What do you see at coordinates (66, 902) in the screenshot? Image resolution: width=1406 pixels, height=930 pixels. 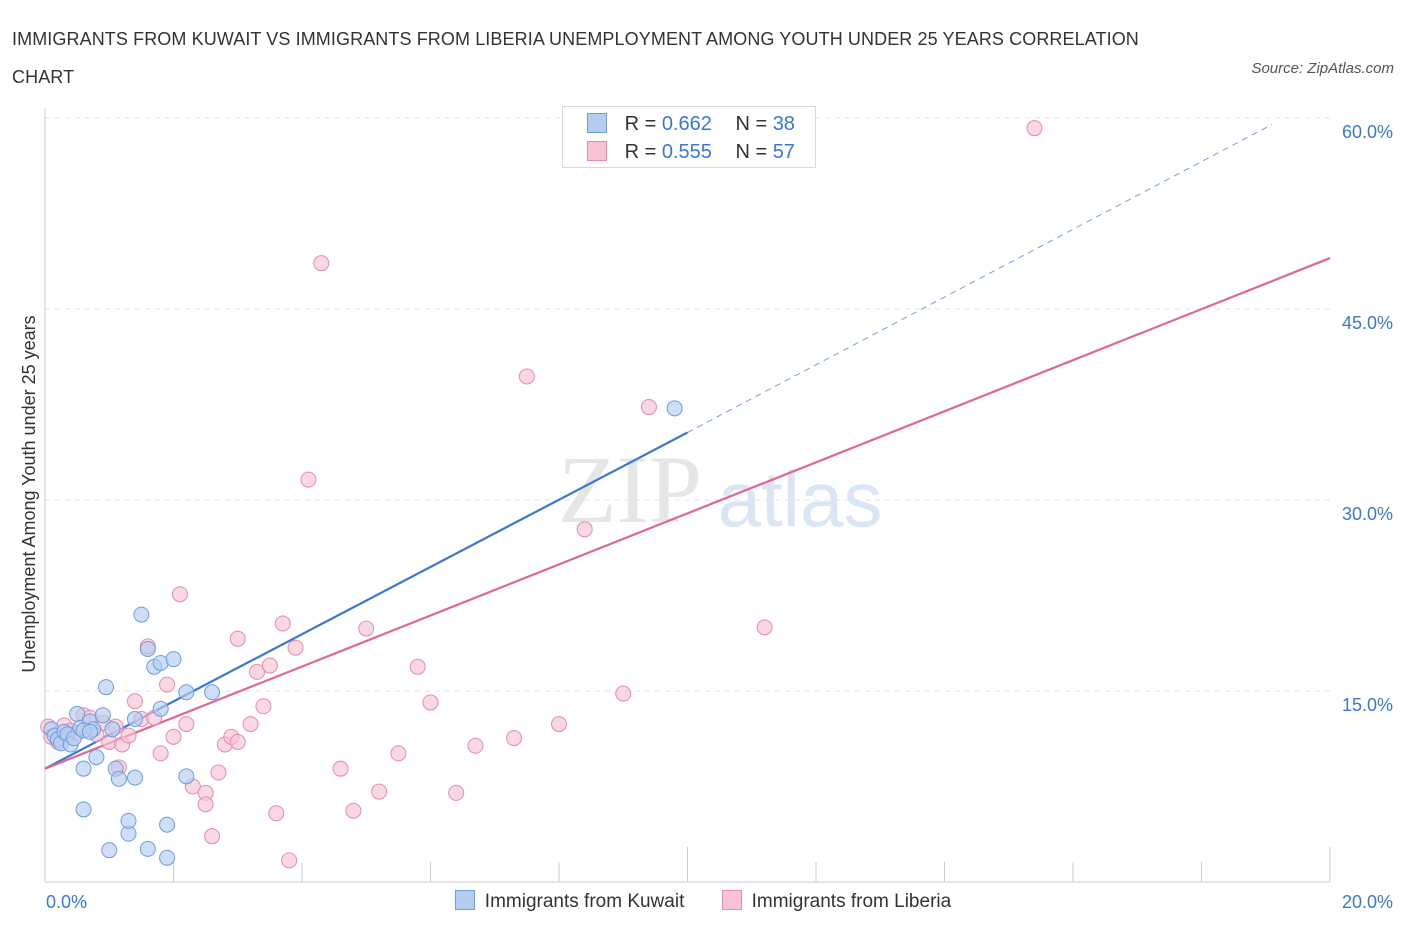 I see `x-tick-label: 0.0%` at bounding box center [66, 902].